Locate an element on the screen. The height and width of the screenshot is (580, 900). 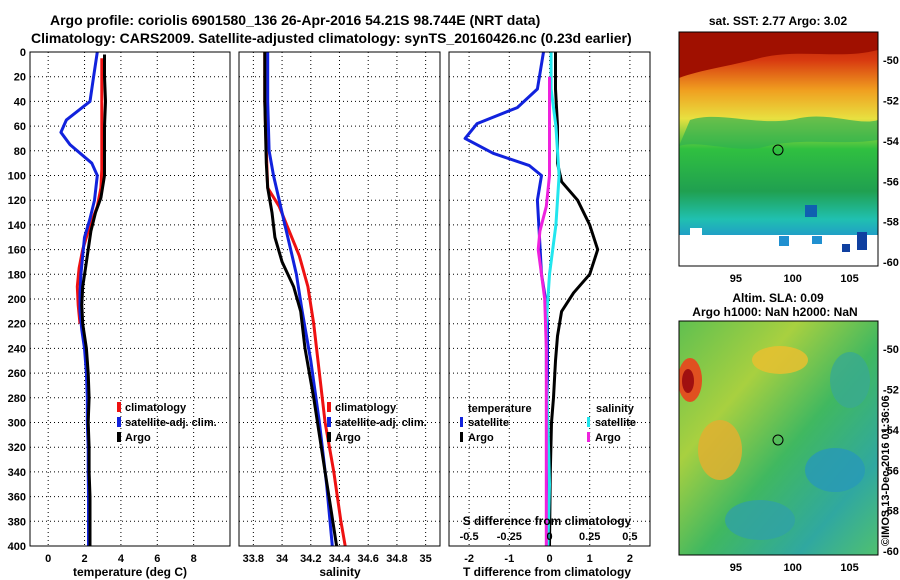
map-lat-tick-label: -52 is located at coordinates (891, 102).